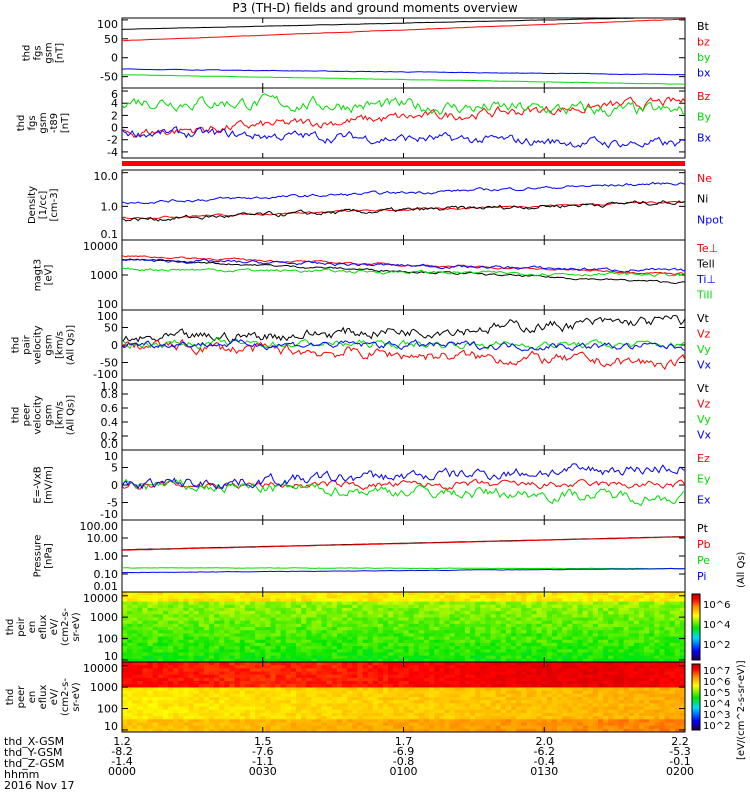 This screenshot has width=750, height=800. I want to click on y-tick-label: -50, so click(109, 363).